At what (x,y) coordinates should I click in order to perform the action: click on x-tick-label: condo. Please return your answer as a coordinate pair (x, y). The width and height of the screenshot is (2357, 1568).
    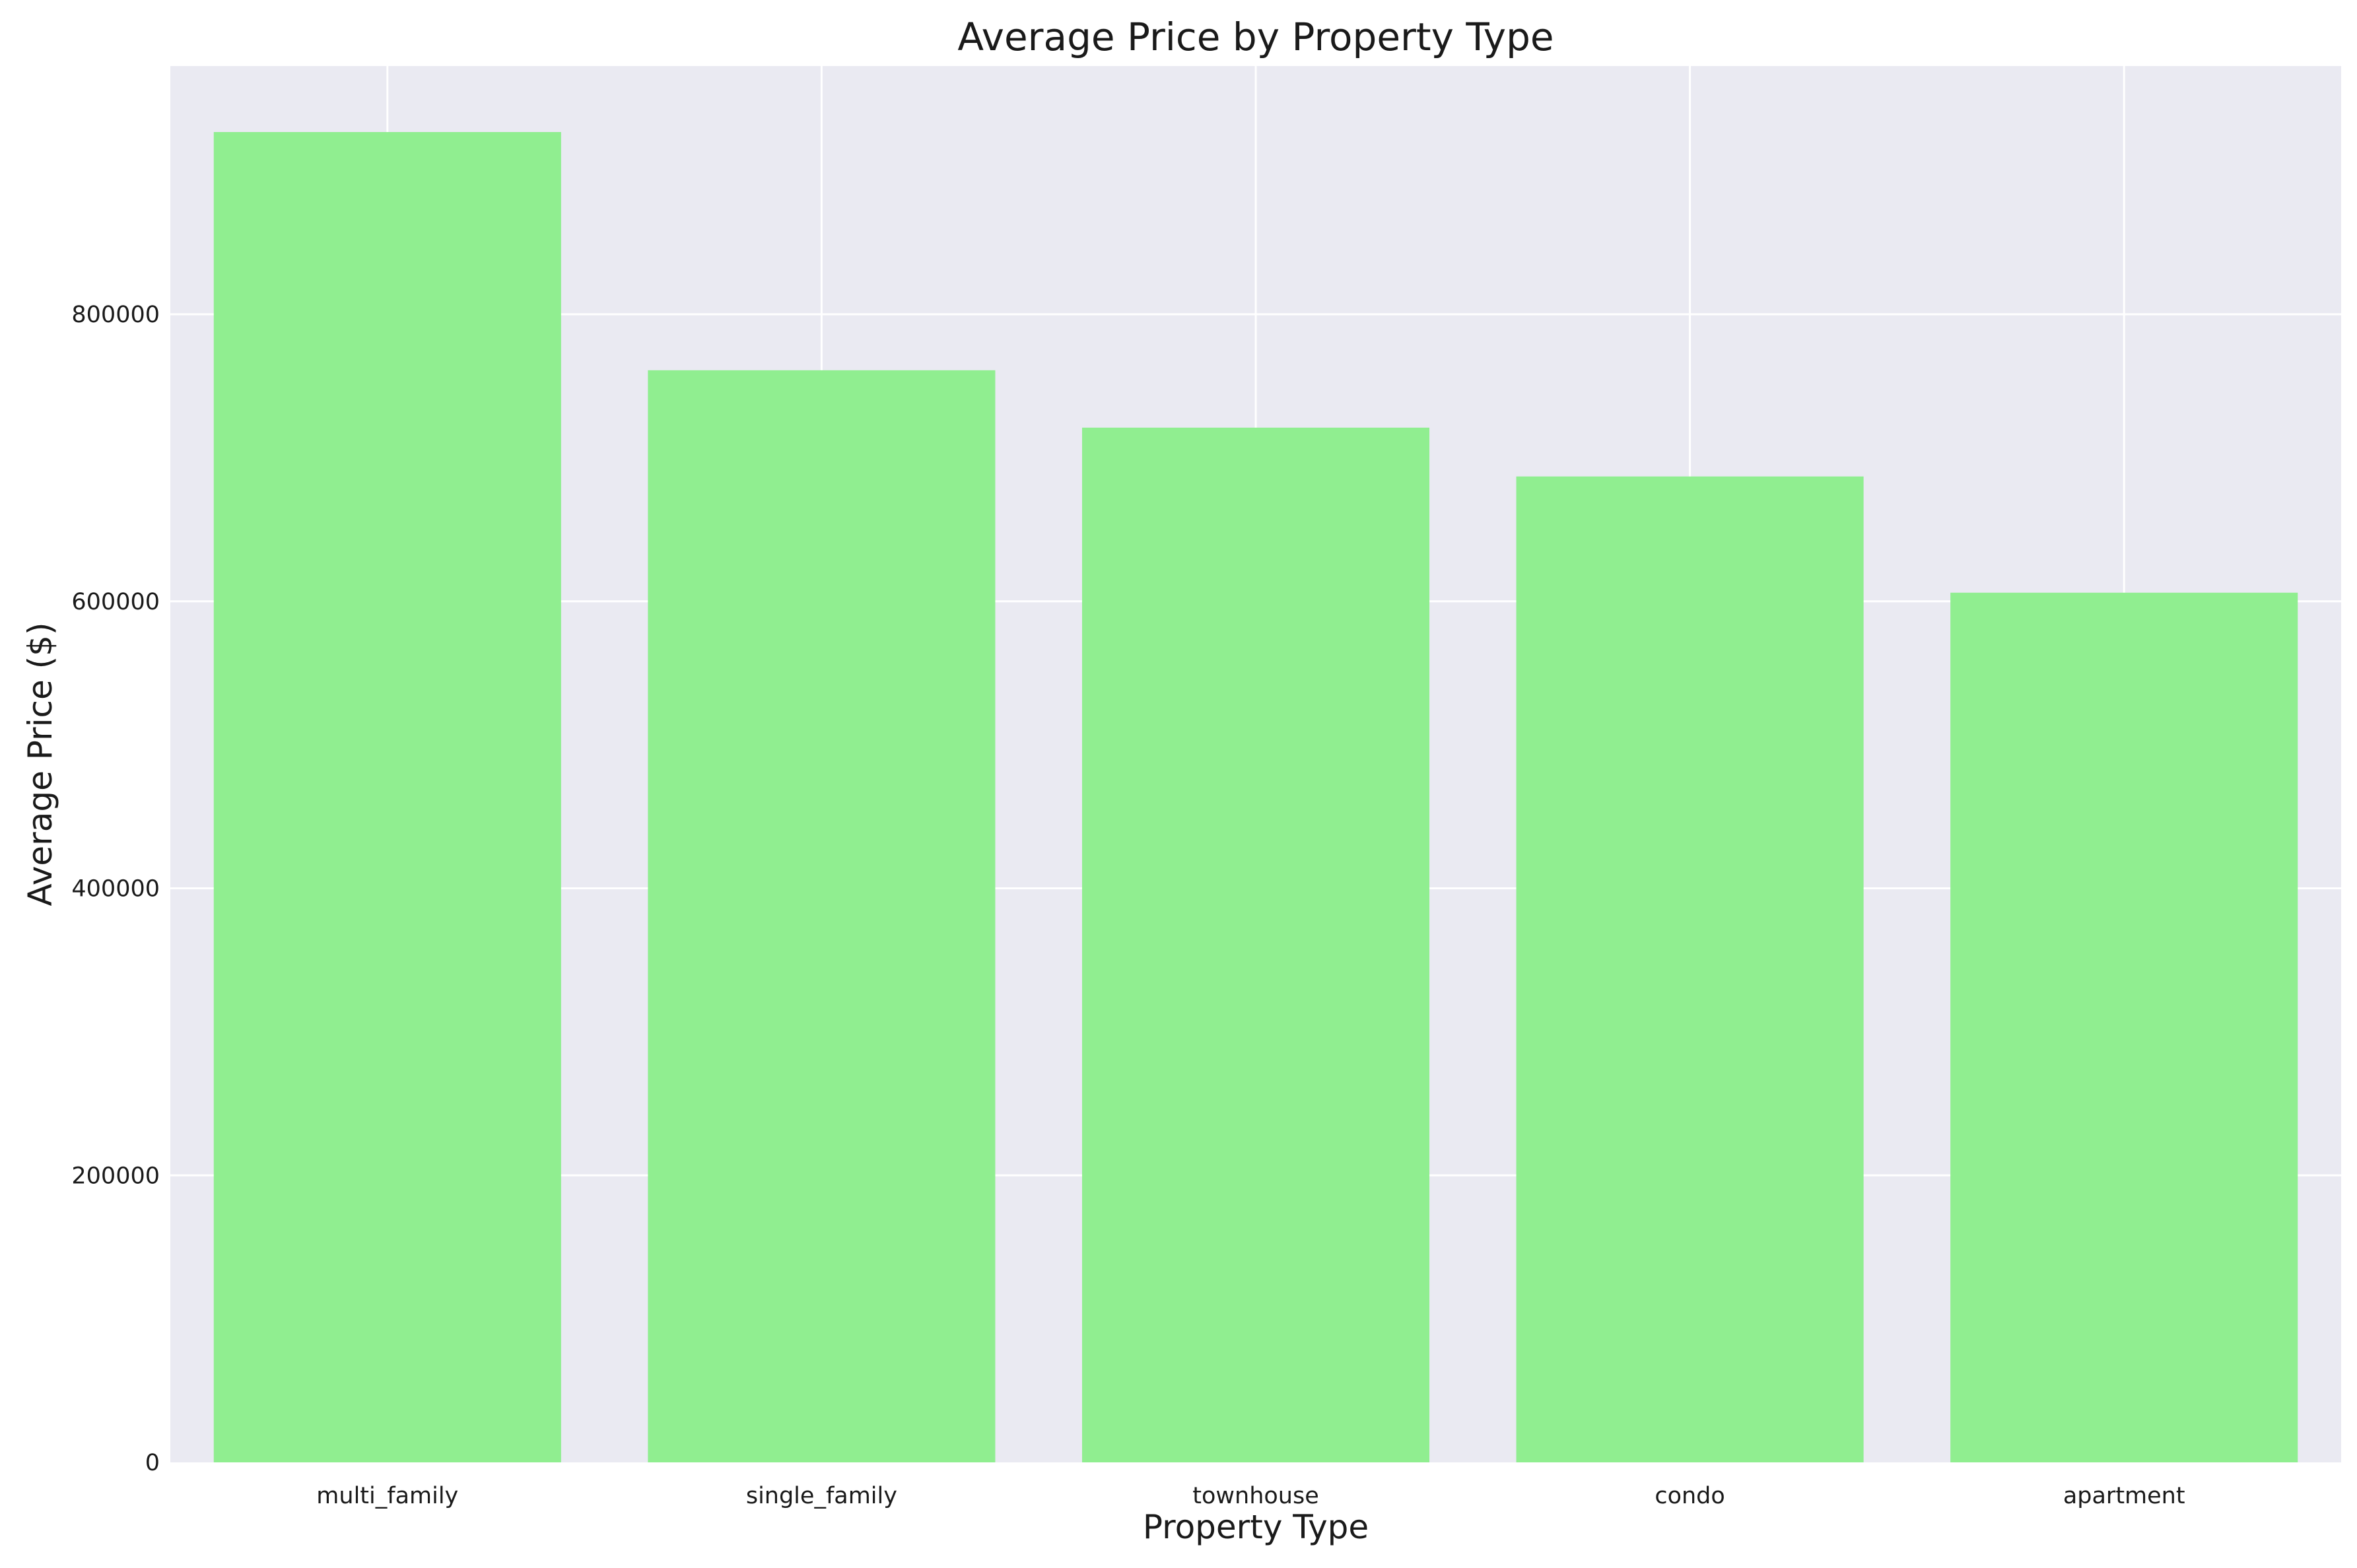
    Looking at the image, I should click on (1690, 1496).